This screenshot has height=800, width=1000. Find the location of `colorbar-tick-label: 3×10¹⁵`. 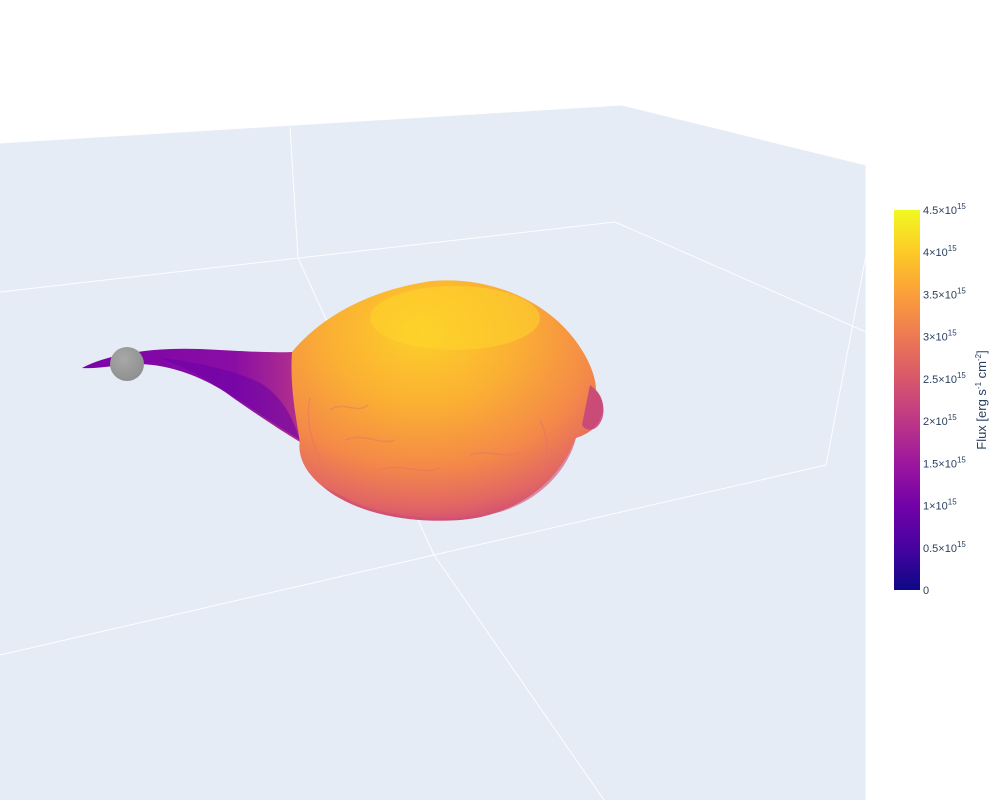

colorbar-tick-label: 3×10¹⁵ is located at coordinates (940, 336).